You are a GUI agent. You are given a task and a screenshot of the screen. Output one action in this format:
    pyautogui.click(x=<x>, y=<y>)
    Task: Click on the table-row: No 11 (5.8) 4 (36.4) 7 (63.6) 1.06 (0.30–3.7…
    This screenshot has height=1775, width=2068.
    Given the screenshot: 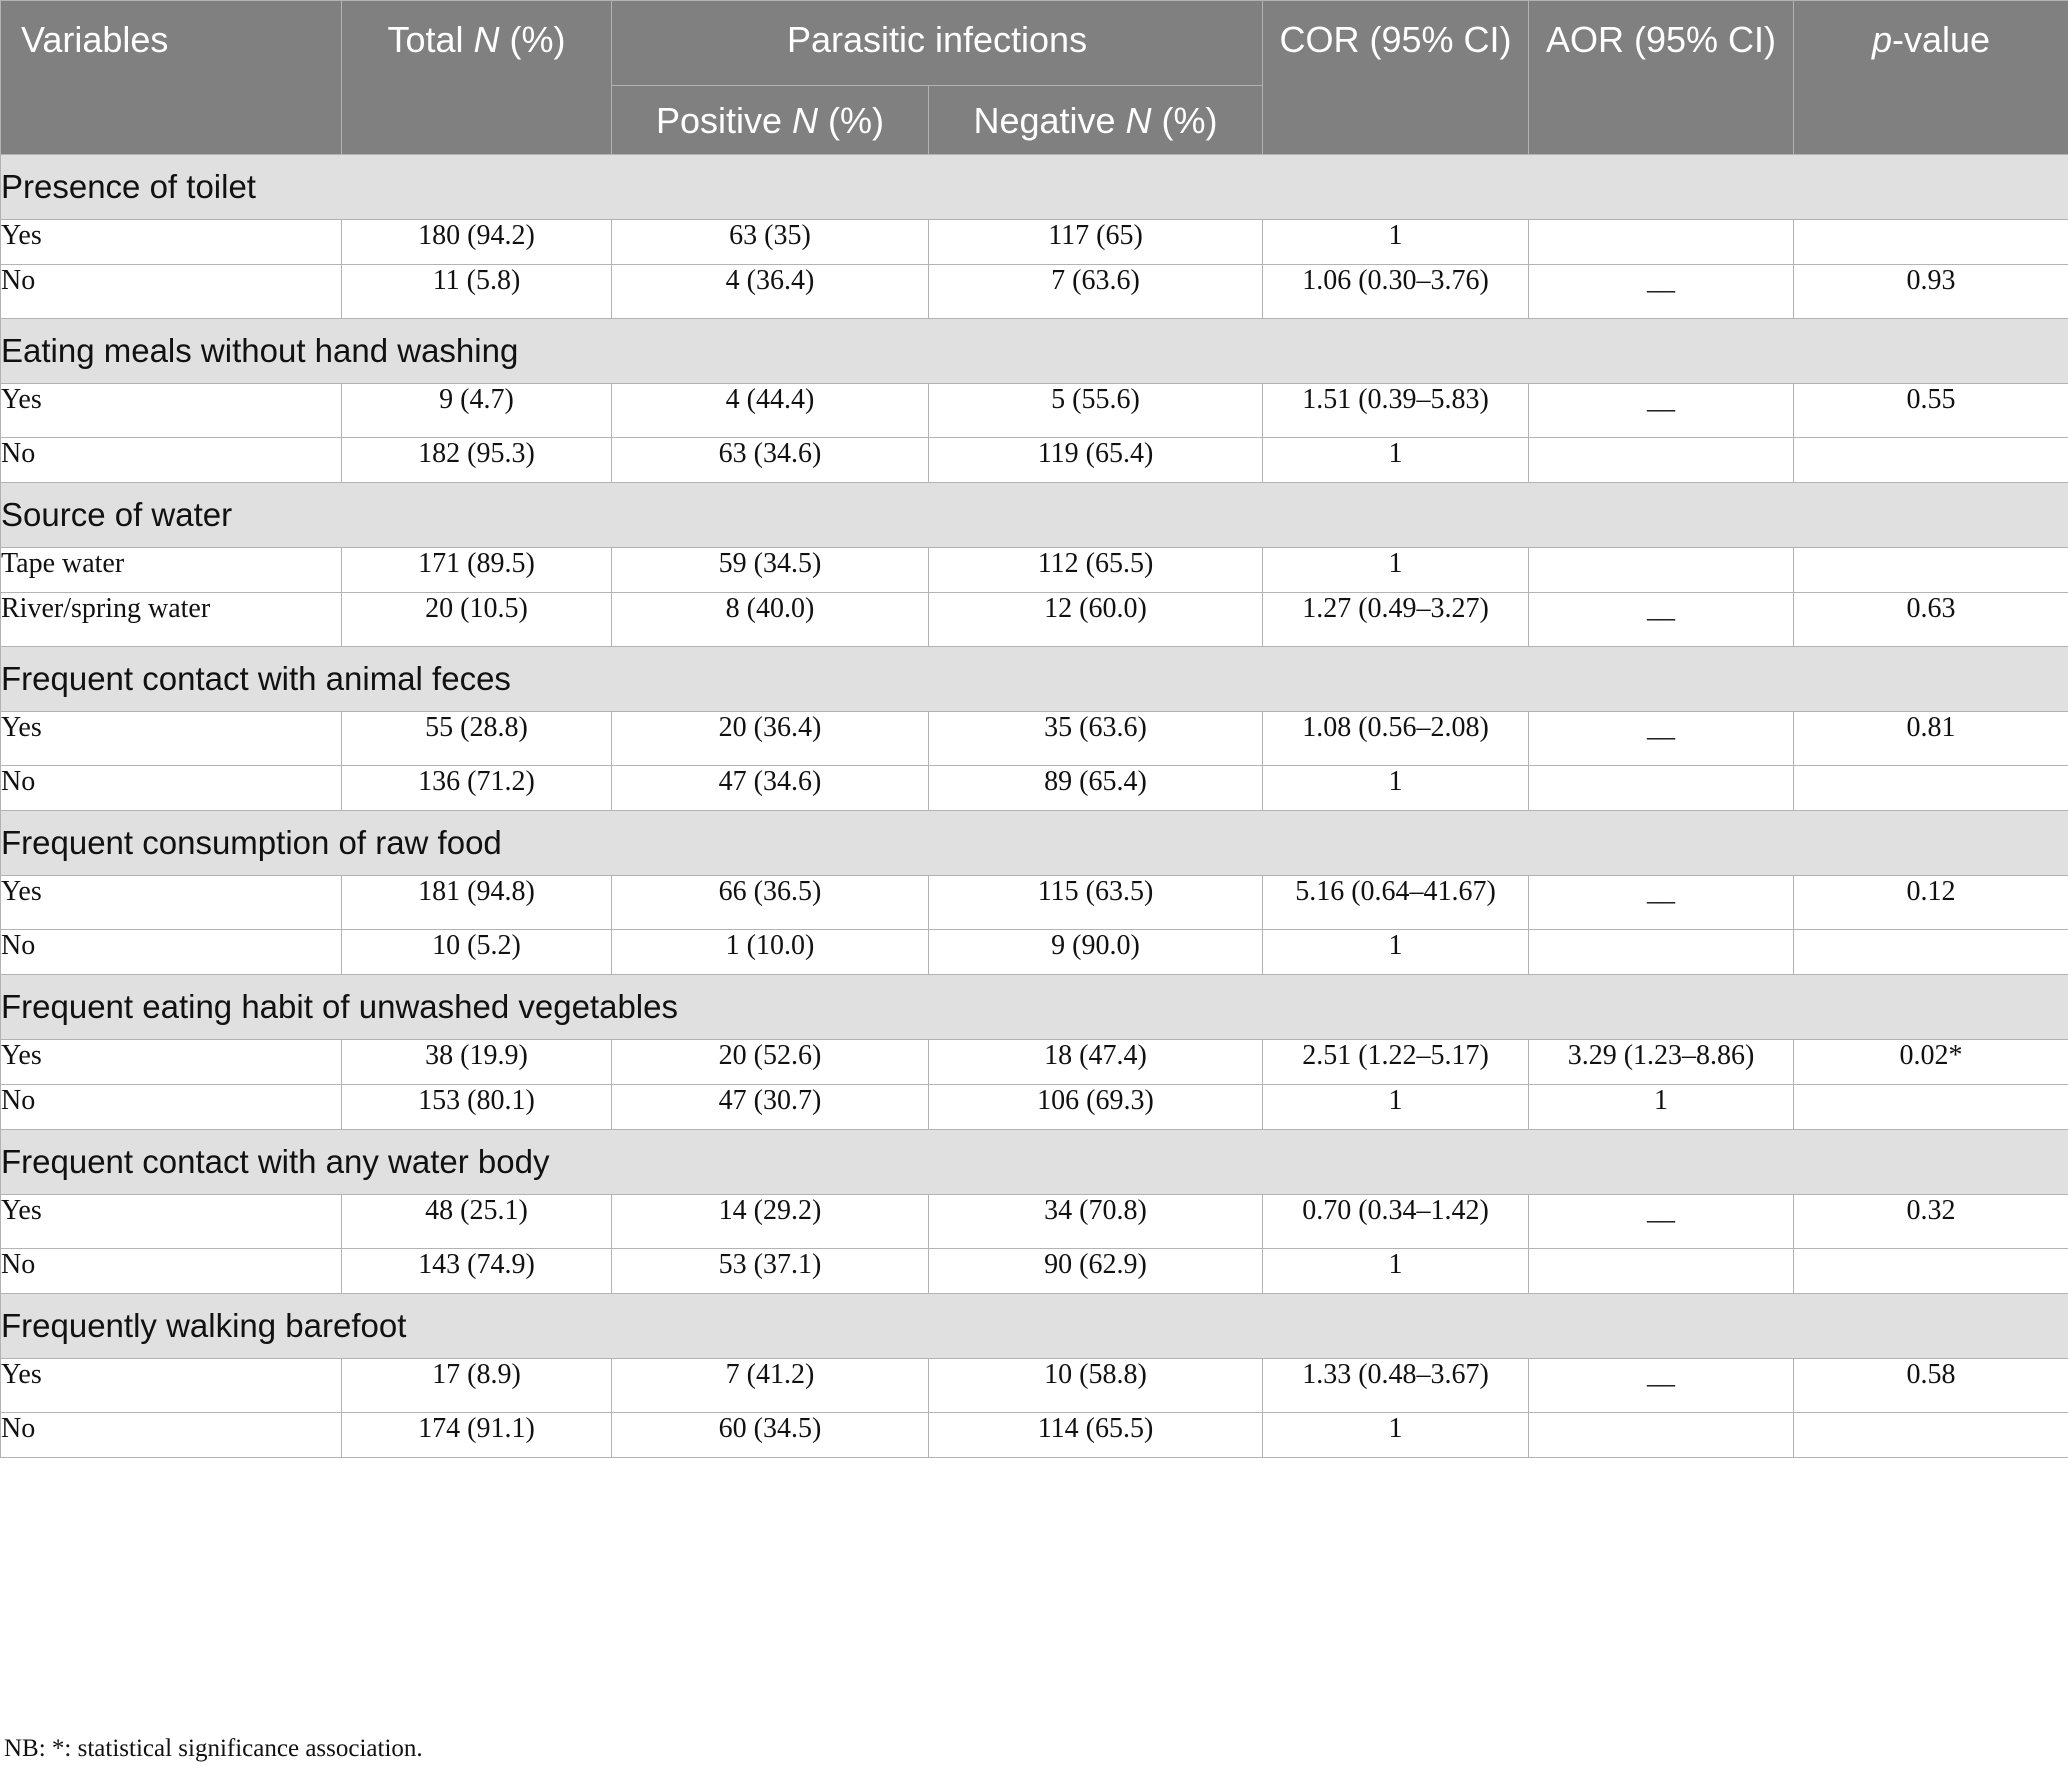 What is the action you would take?
    pyautogui.click(x=1034, y=291)
    